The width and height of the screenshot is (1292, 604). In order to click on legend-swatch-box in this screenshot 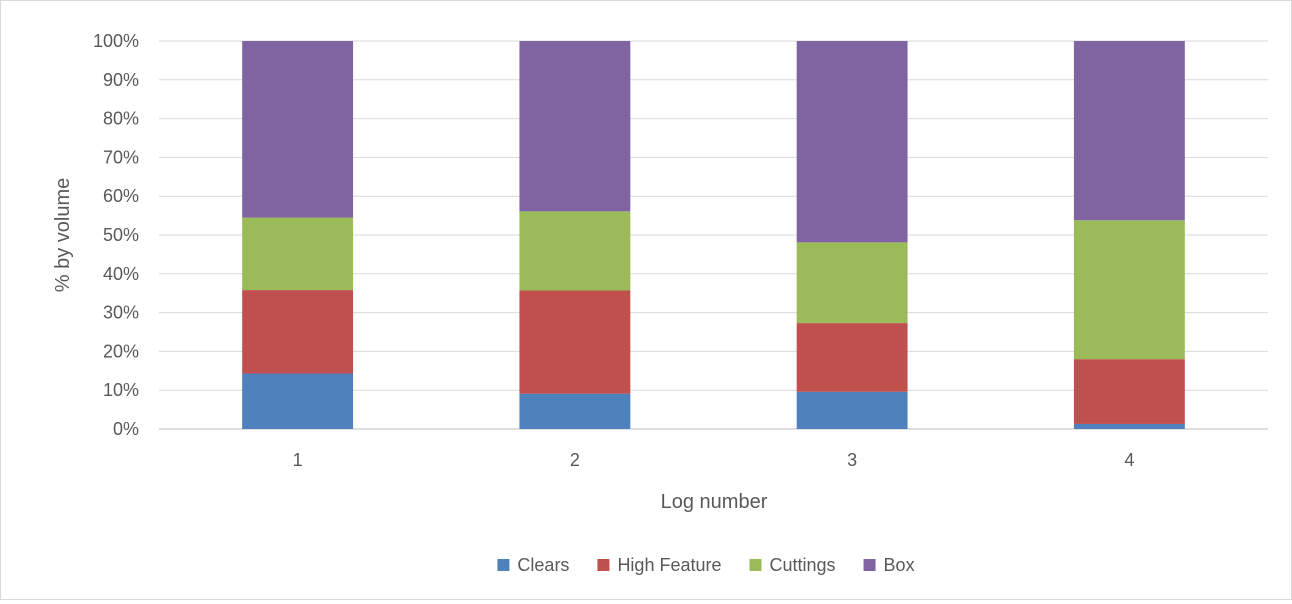, I will do `click(869, 565)`.